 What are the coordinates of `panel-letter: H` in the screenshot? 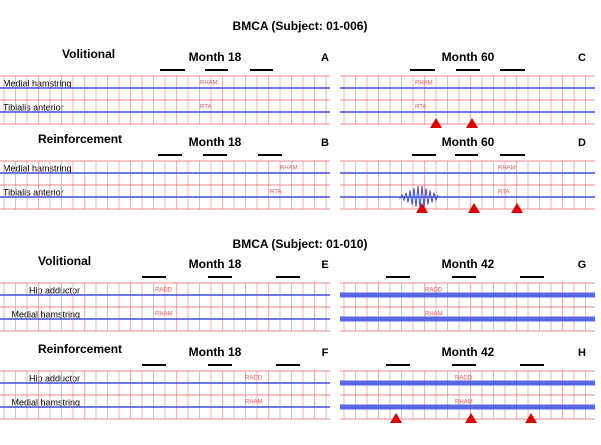 It's located at (582, 353).